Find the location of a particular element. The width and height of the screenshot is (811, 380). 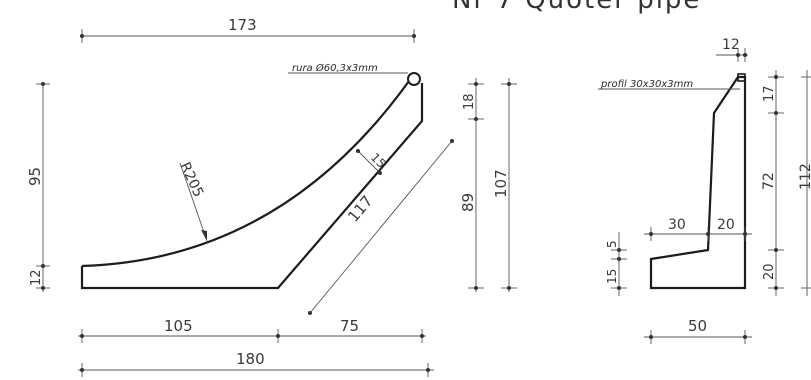

dim-inner-a: 30 is located at coordinates (677, 225).